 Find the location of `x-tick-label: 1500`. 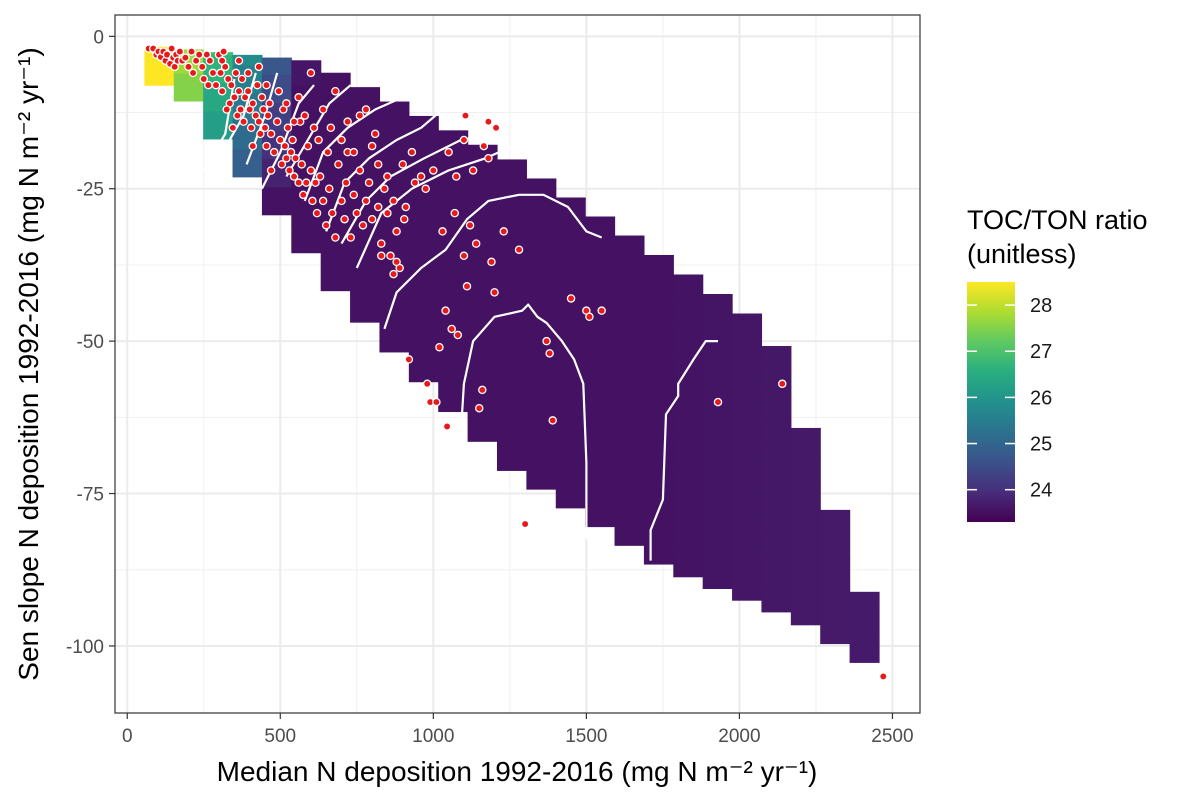

x-tick-label: 1500 is located at coordinates (586, 736).